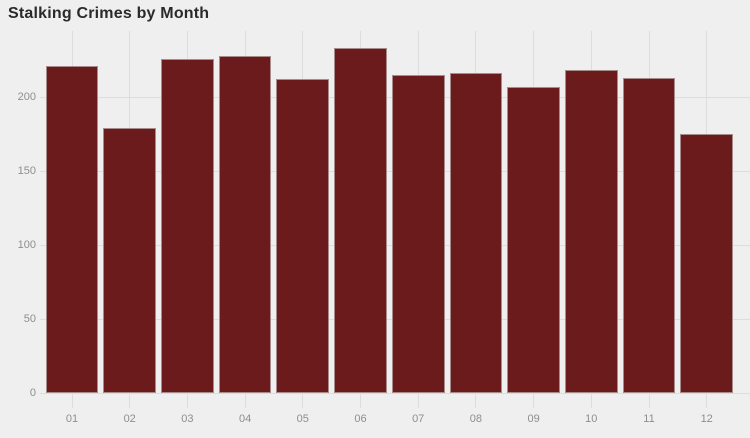 The width and height of the screenshot is (750, 438). Describe the element at coordinates (476, 419) in the screenshot. I see `x-tick-label: 08` at that location.